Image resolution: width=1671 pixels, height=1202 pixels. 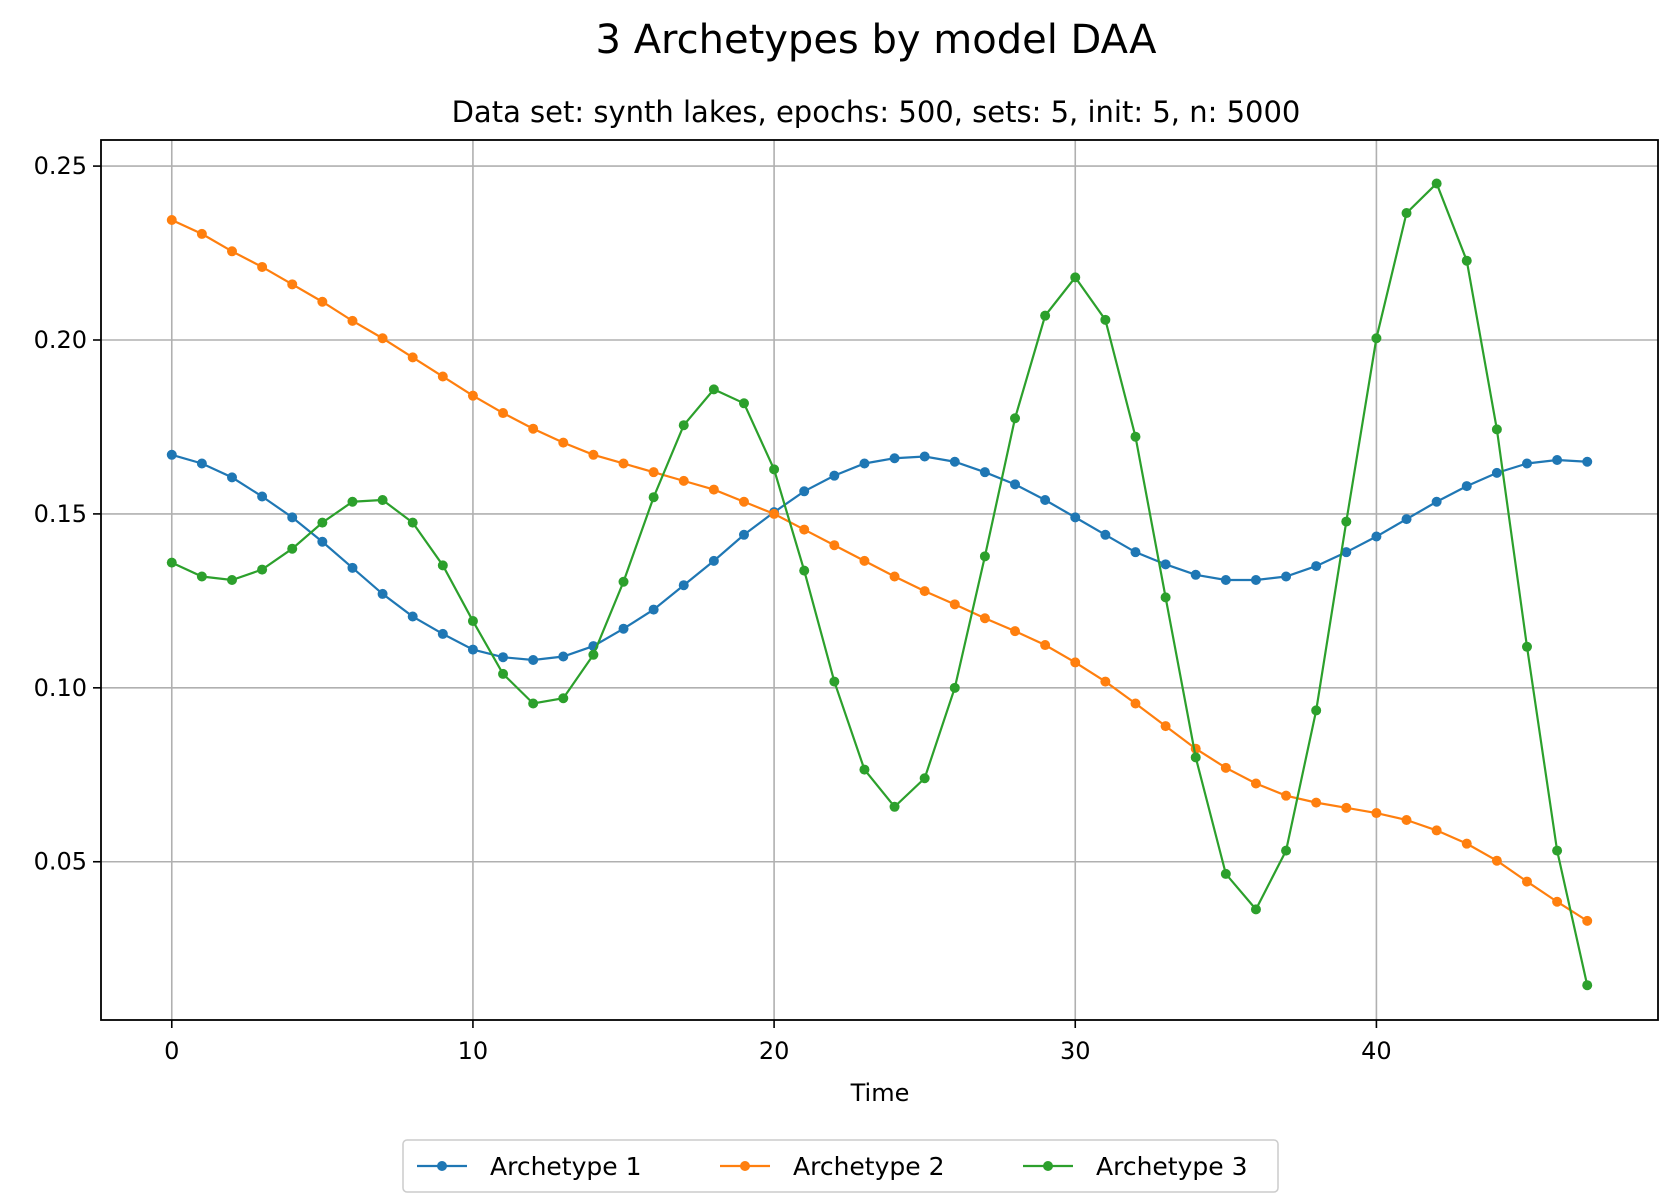 I want to click on y-tick-label: 0.25, so click(x=60, y=166).